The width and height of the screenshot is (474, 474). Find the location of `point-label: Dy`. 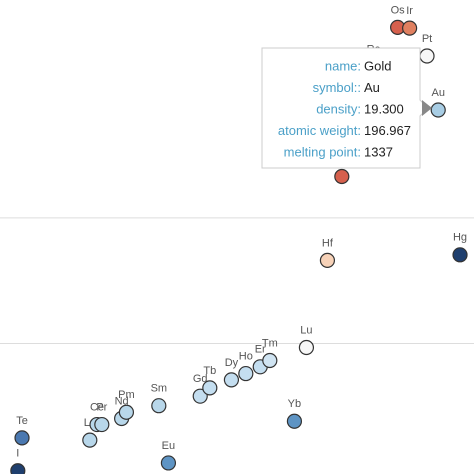

point-label: Dy is located at coordinates (232, 363).